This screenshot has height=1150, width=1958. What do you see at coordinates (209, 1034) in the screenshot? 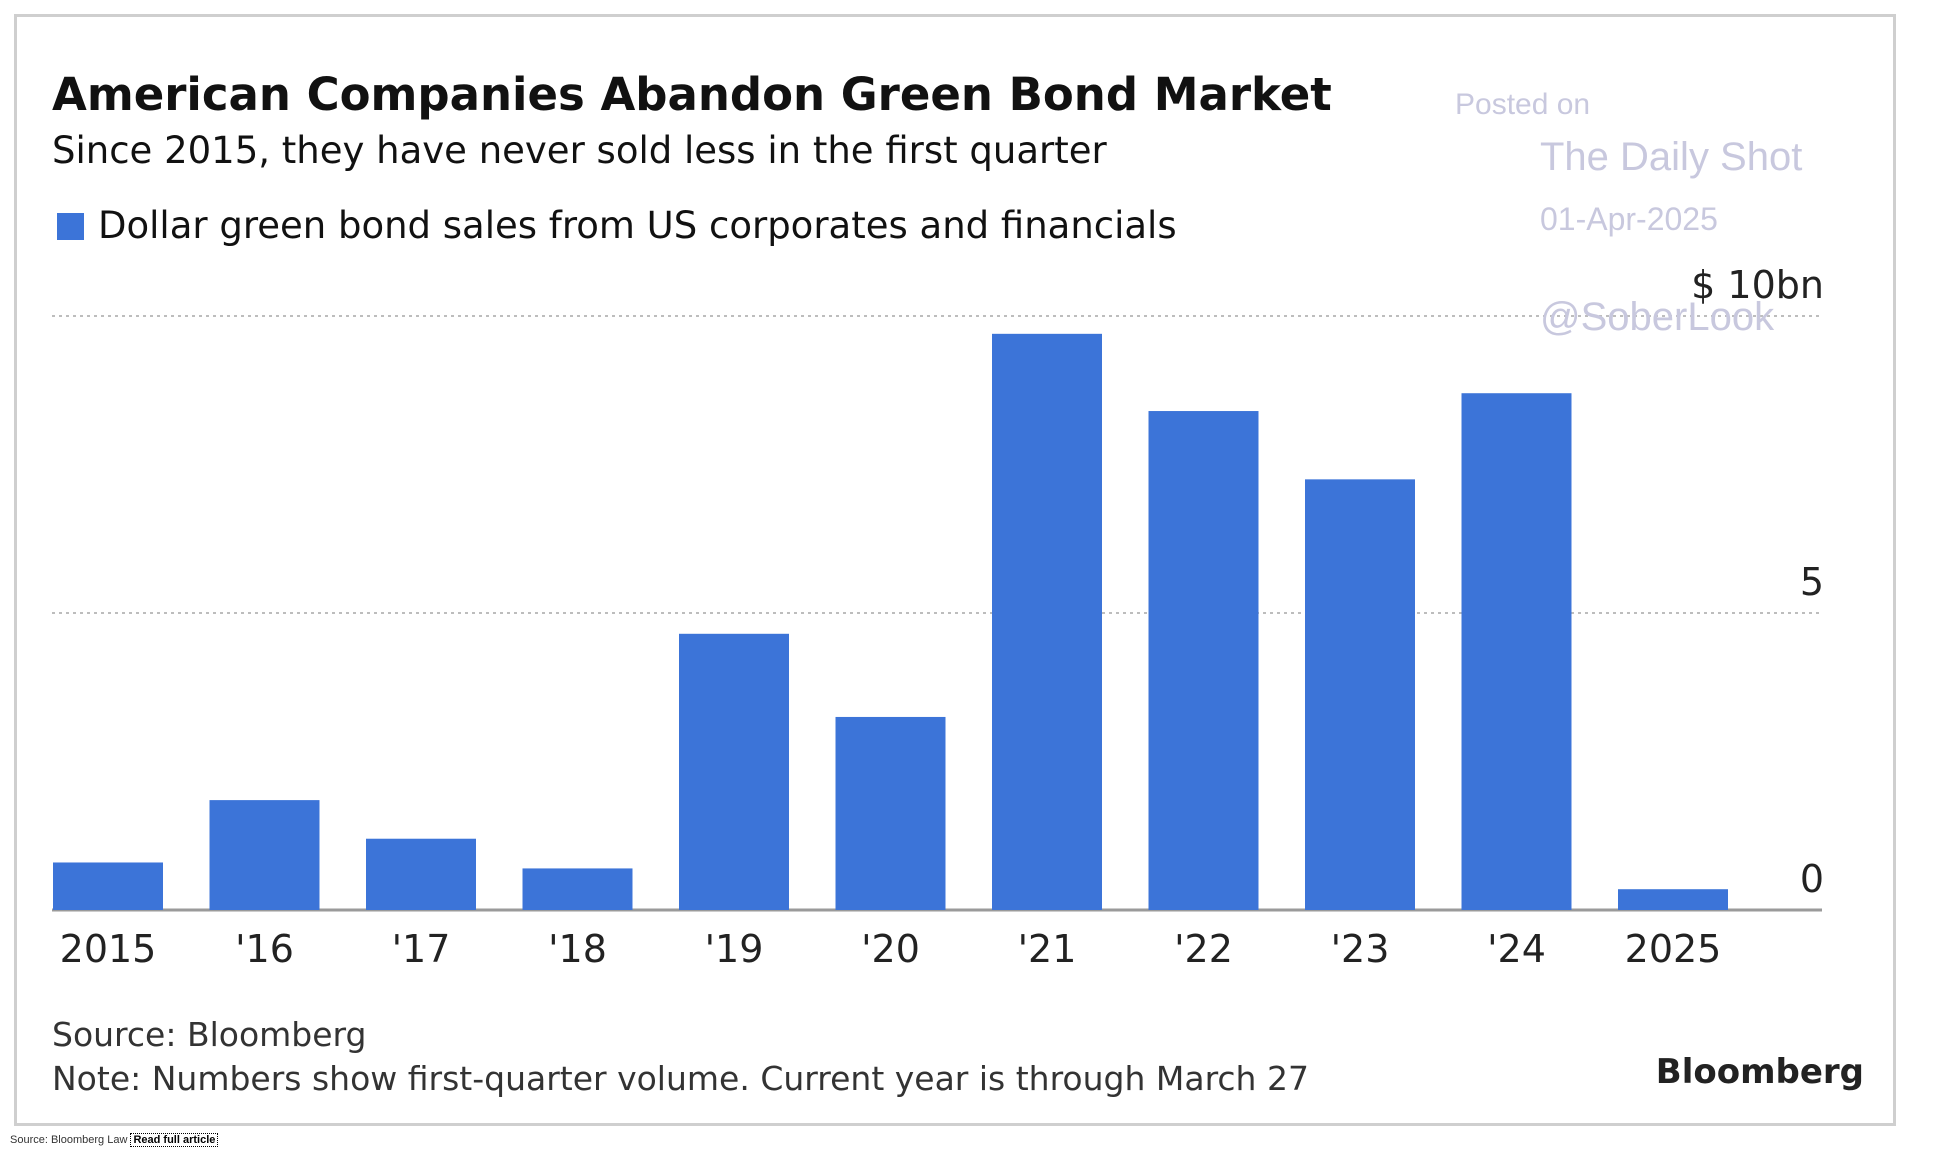
I see `source-note: Source: Bloomberg` at bounding box center [209, 1034].